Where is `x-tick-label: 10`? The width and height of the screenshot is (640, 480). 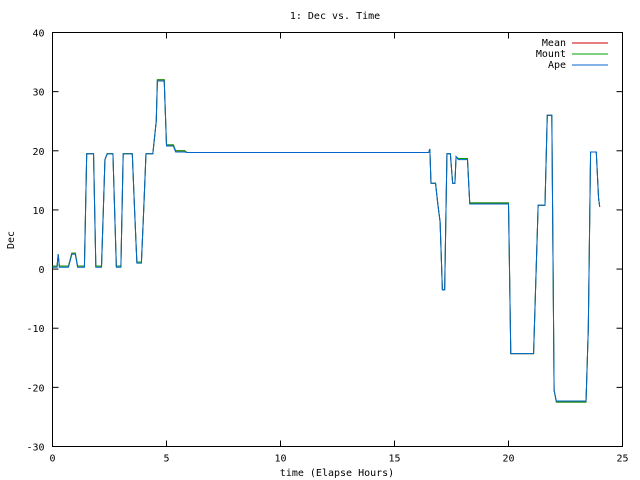
x-tick-label: 10 is located at coordinates (280, 459).